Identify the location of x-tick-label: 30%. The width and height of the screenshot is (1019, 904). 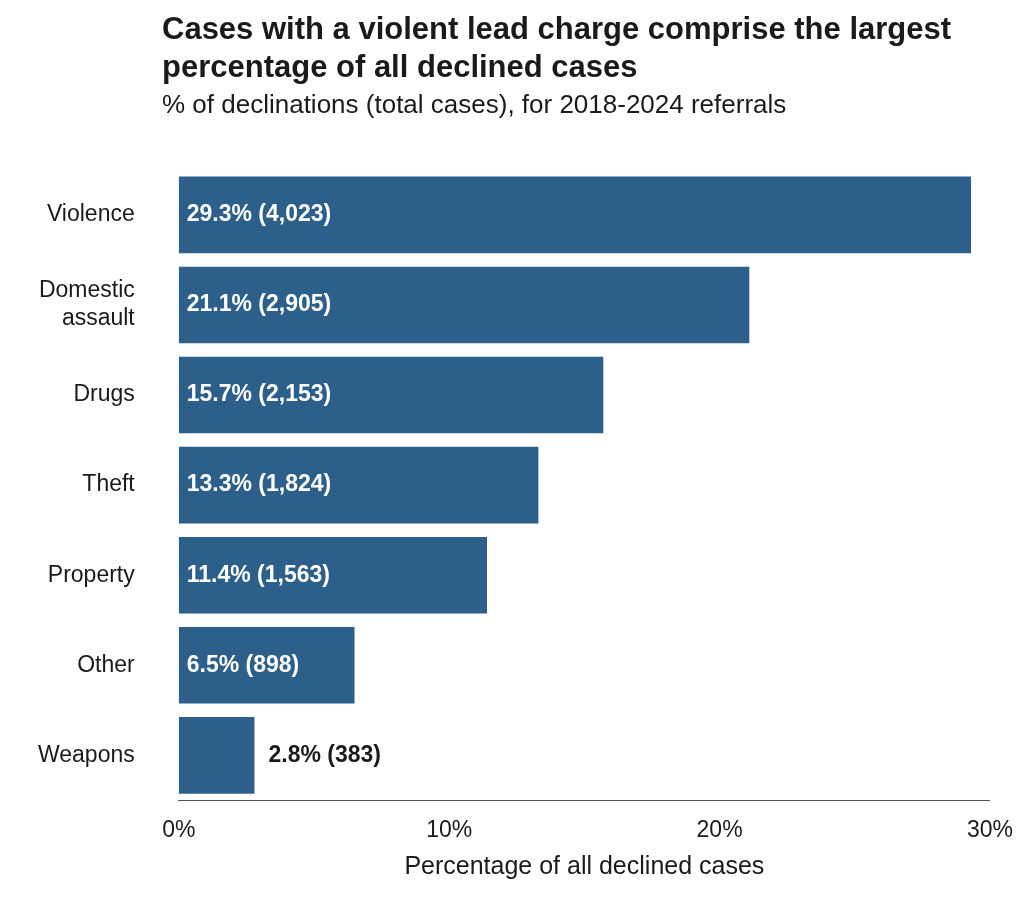
(990, 828).